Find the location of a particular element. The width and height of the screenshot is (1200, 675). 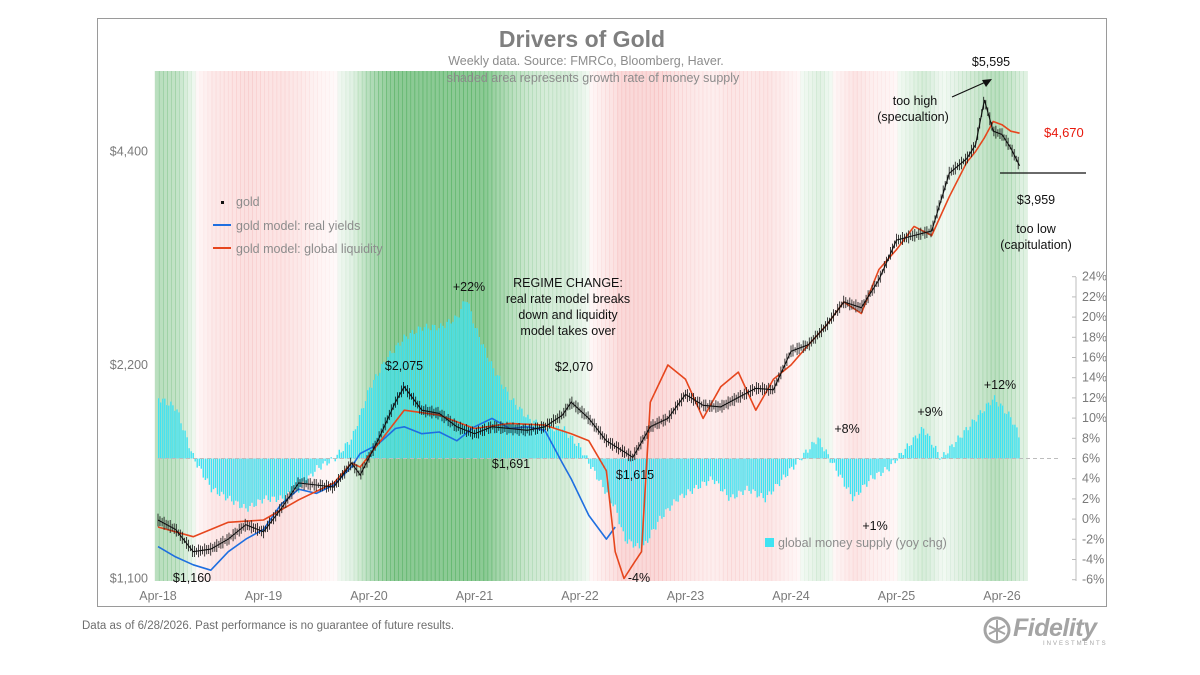

real-yields-line is located at coordinates (386, 494).